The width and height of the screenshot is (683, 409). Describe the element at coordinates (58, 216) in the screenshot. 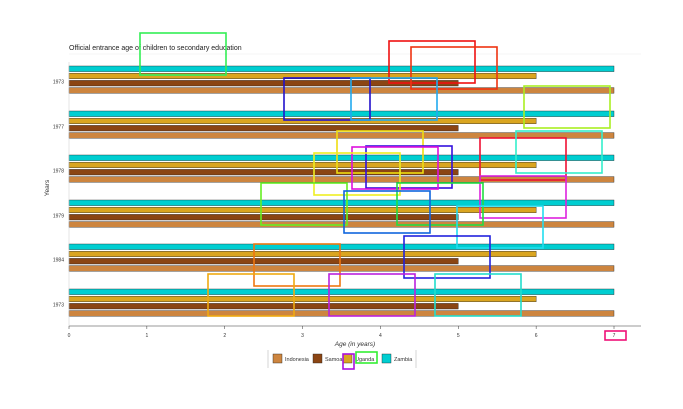

I see `y-tick-label: 1979` at that location.